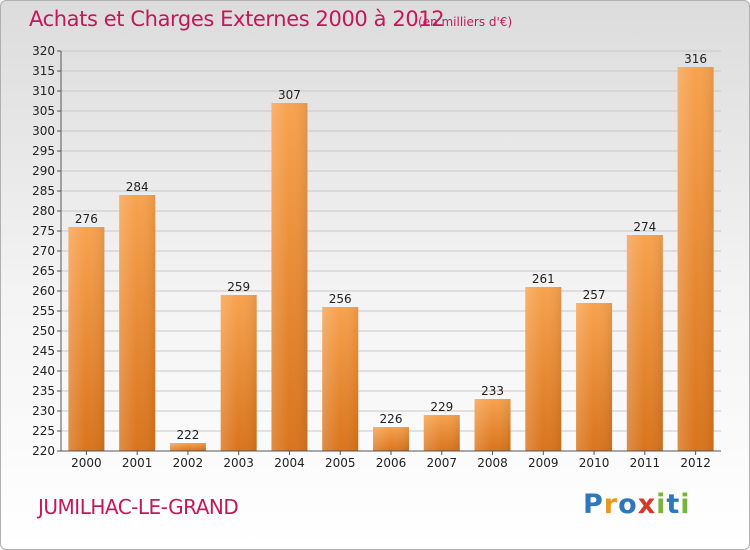 Image resolution: width=750 pixels, height=550 pixels. I want to click on logo-letter: x, so click(647, 504).